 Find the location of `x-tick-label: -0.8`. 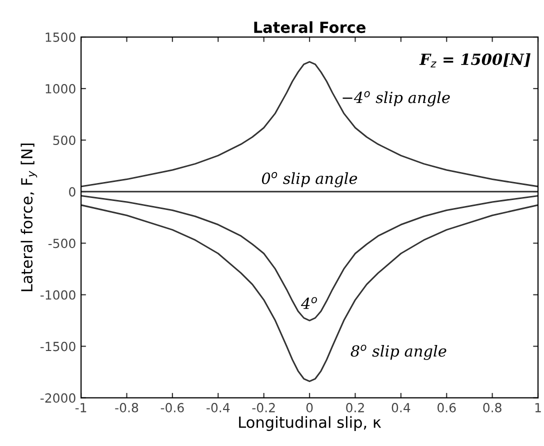

x-tick-label: -0.8 is located at coordinates (126, 407).